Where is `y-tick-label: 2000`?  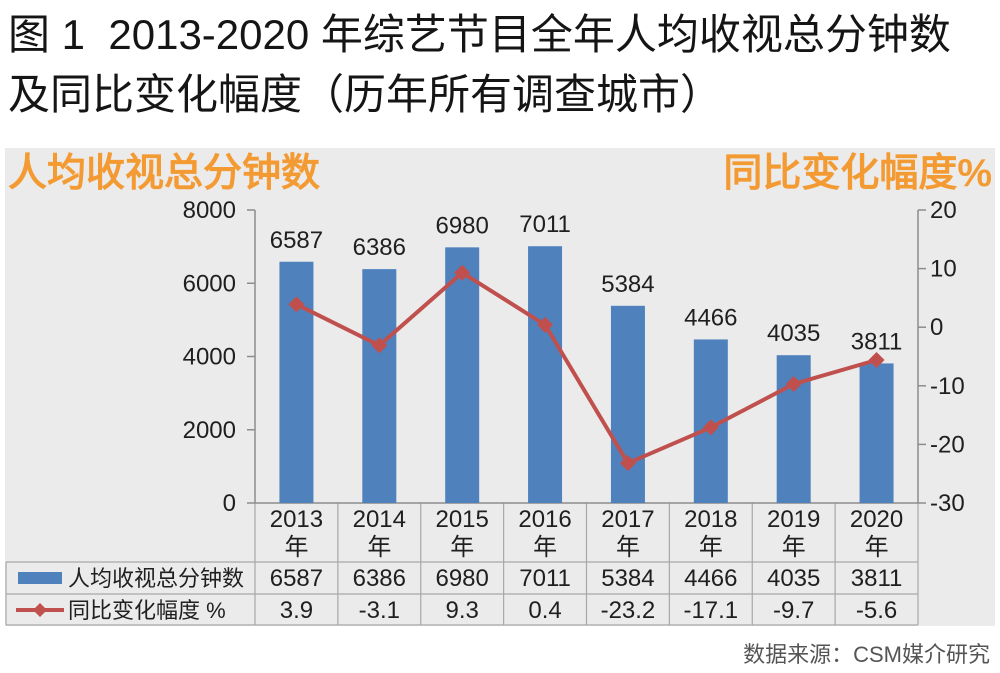 y-tick-label: 2000 is located at coordinates (209, 430).